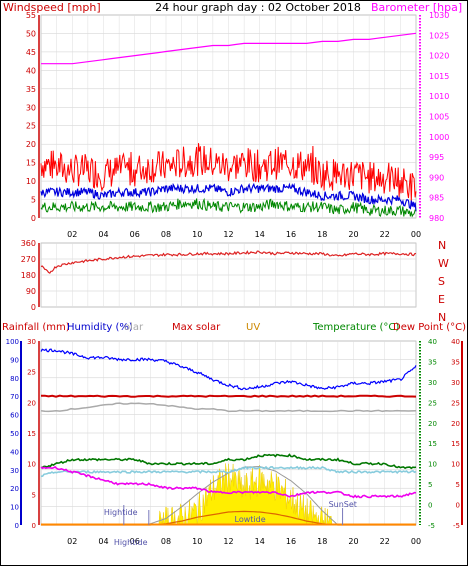 Image resolution: width=468 pixels, height=566 pixels. I want to click on panel1-x-tick-label: 14, so click(260, 234).